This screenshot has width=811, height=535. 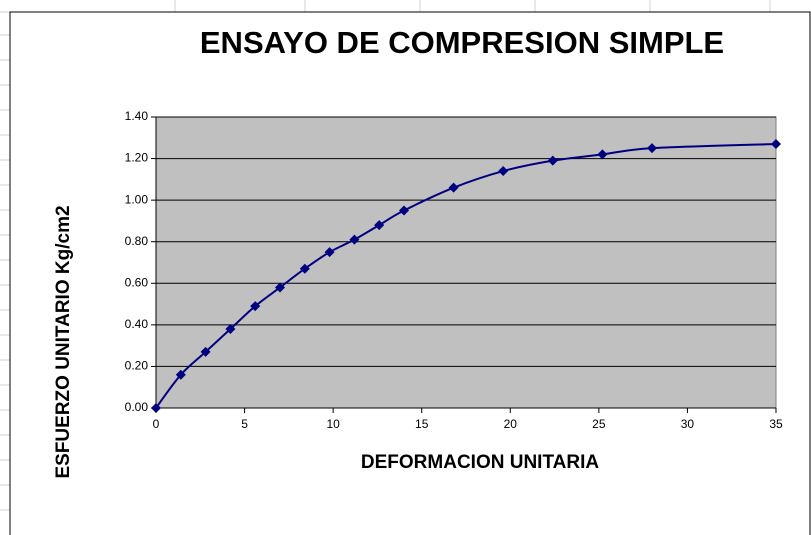 What do you see at coordinates (137, 199) in the screenshot?
I see `y-tick-label: 1.00` at bounding box center [137, 199].